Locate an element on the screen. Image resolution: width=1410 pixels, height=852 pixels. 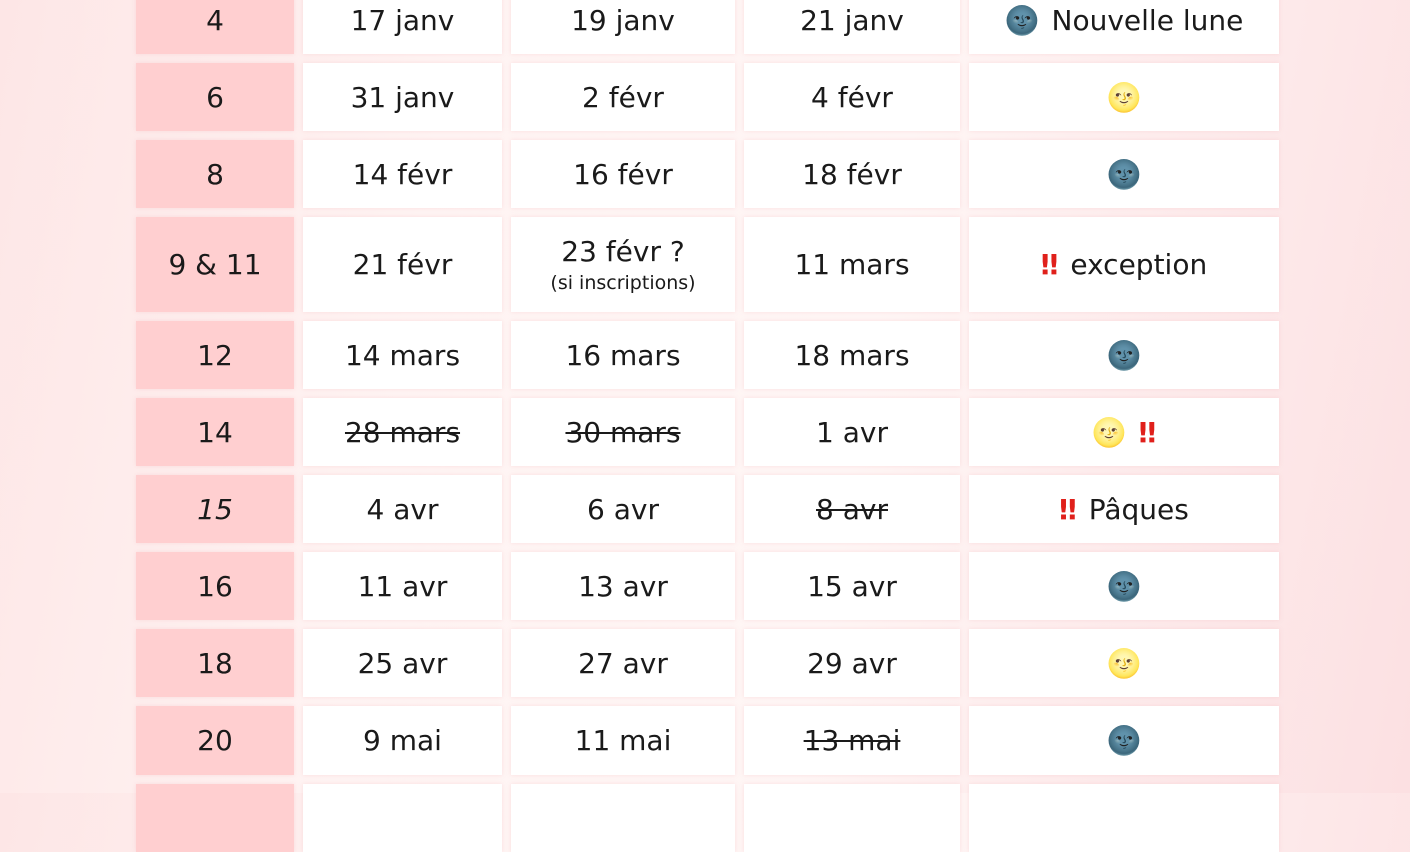
date-cell: 17 janv is located at coordinates (402, 27).